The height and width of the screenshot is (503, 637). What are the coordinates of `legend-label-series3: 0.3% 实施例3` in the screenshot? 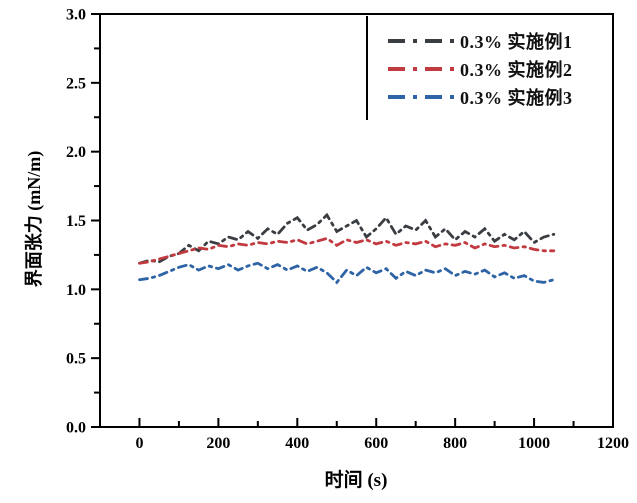 It's located at (516, 98).